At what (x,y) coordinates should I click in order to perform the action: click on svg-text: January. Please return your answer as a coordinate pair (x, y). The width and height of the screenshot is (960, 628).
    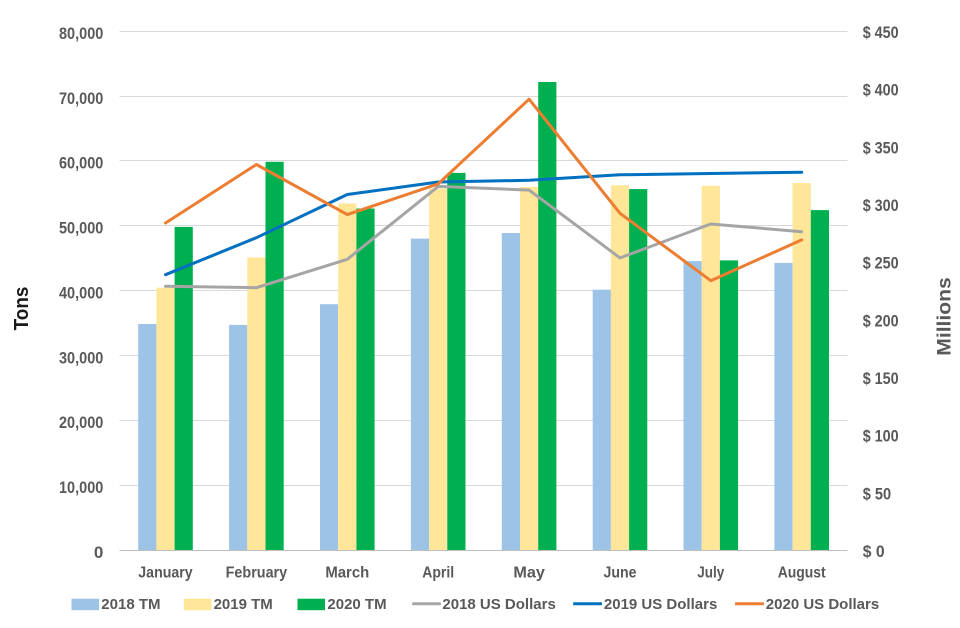
    Looking at the image, I should click on (165, 573).